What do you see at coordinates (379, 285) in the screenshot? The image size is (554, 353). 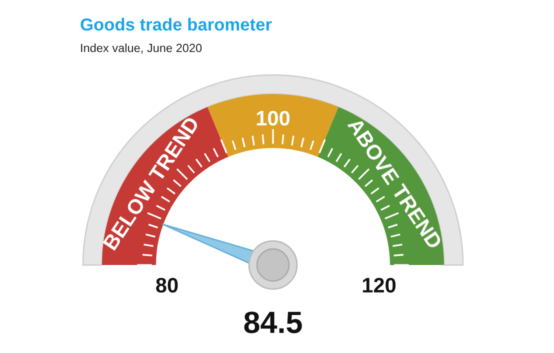 I see `text: 120` at bounding box center [379, 285].